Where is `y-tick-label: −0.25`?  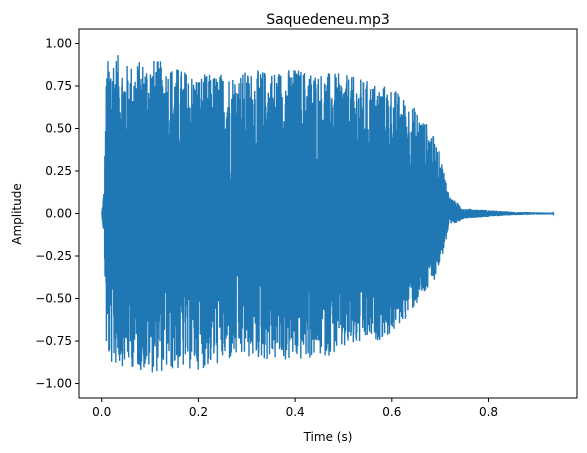 y-tick-label: −0.25 is located at coordinates (53, 256).